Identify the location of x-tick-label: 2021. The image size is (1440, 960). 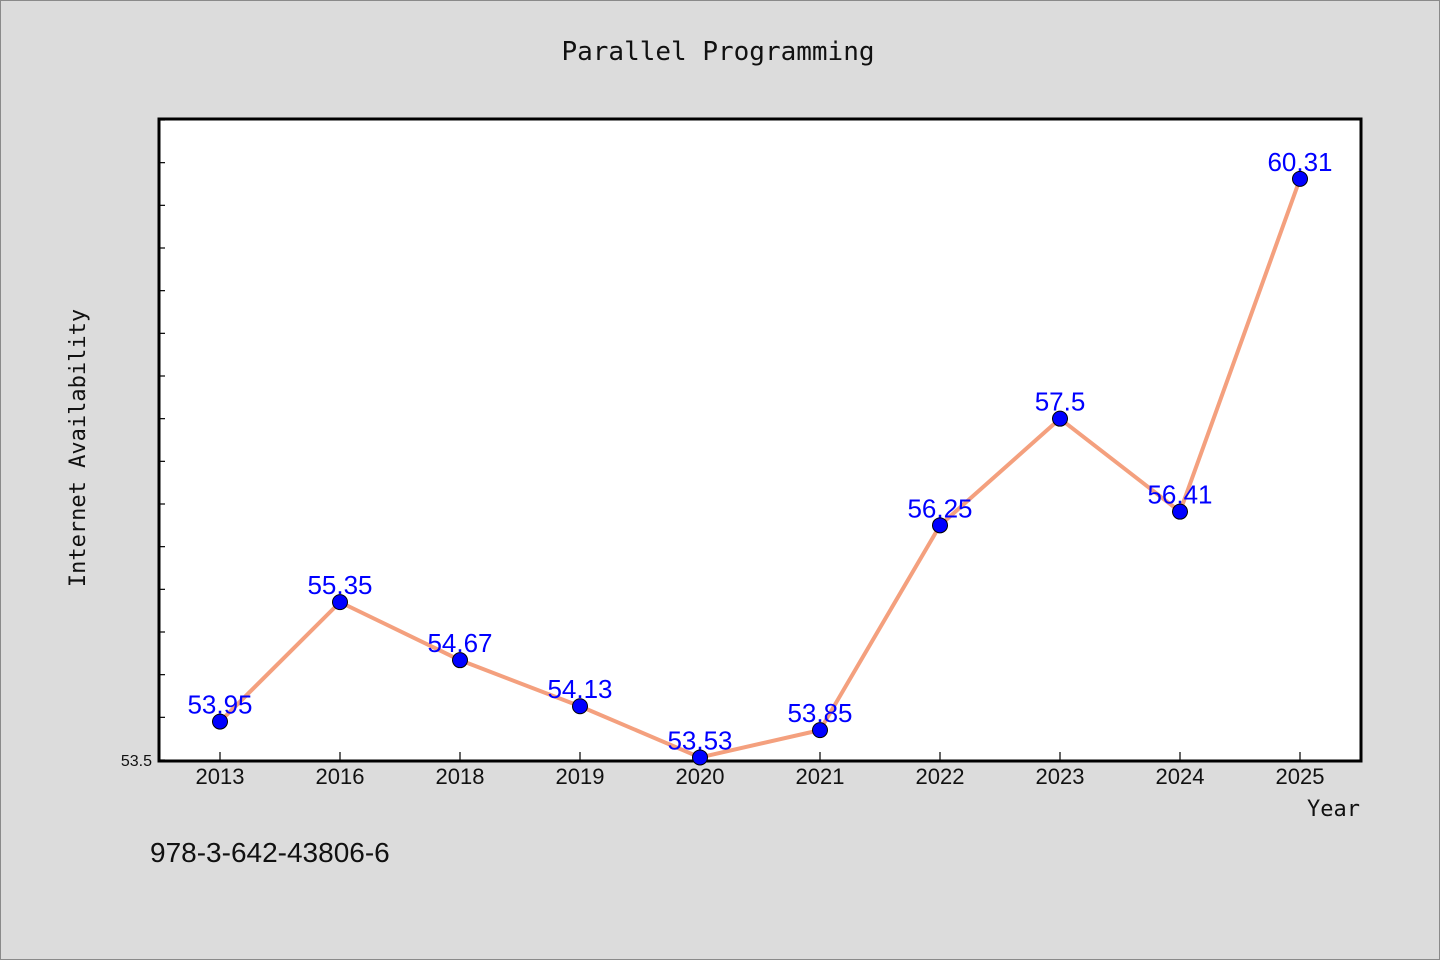
(820, 776).